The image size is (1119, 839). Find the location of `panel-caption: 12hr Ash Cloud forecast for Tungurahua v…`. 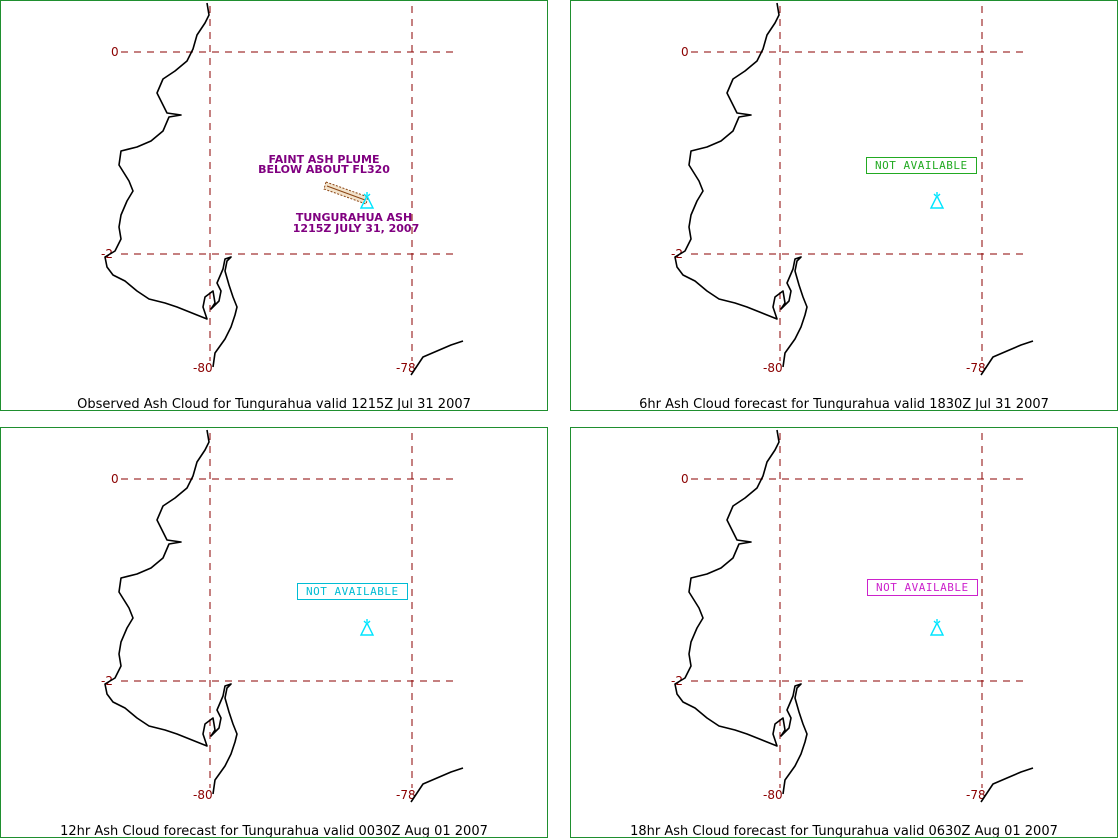

panel-caption: 12hr Ash Cloud forecast for Tungurahua v… is located at coordinates (274, 831).